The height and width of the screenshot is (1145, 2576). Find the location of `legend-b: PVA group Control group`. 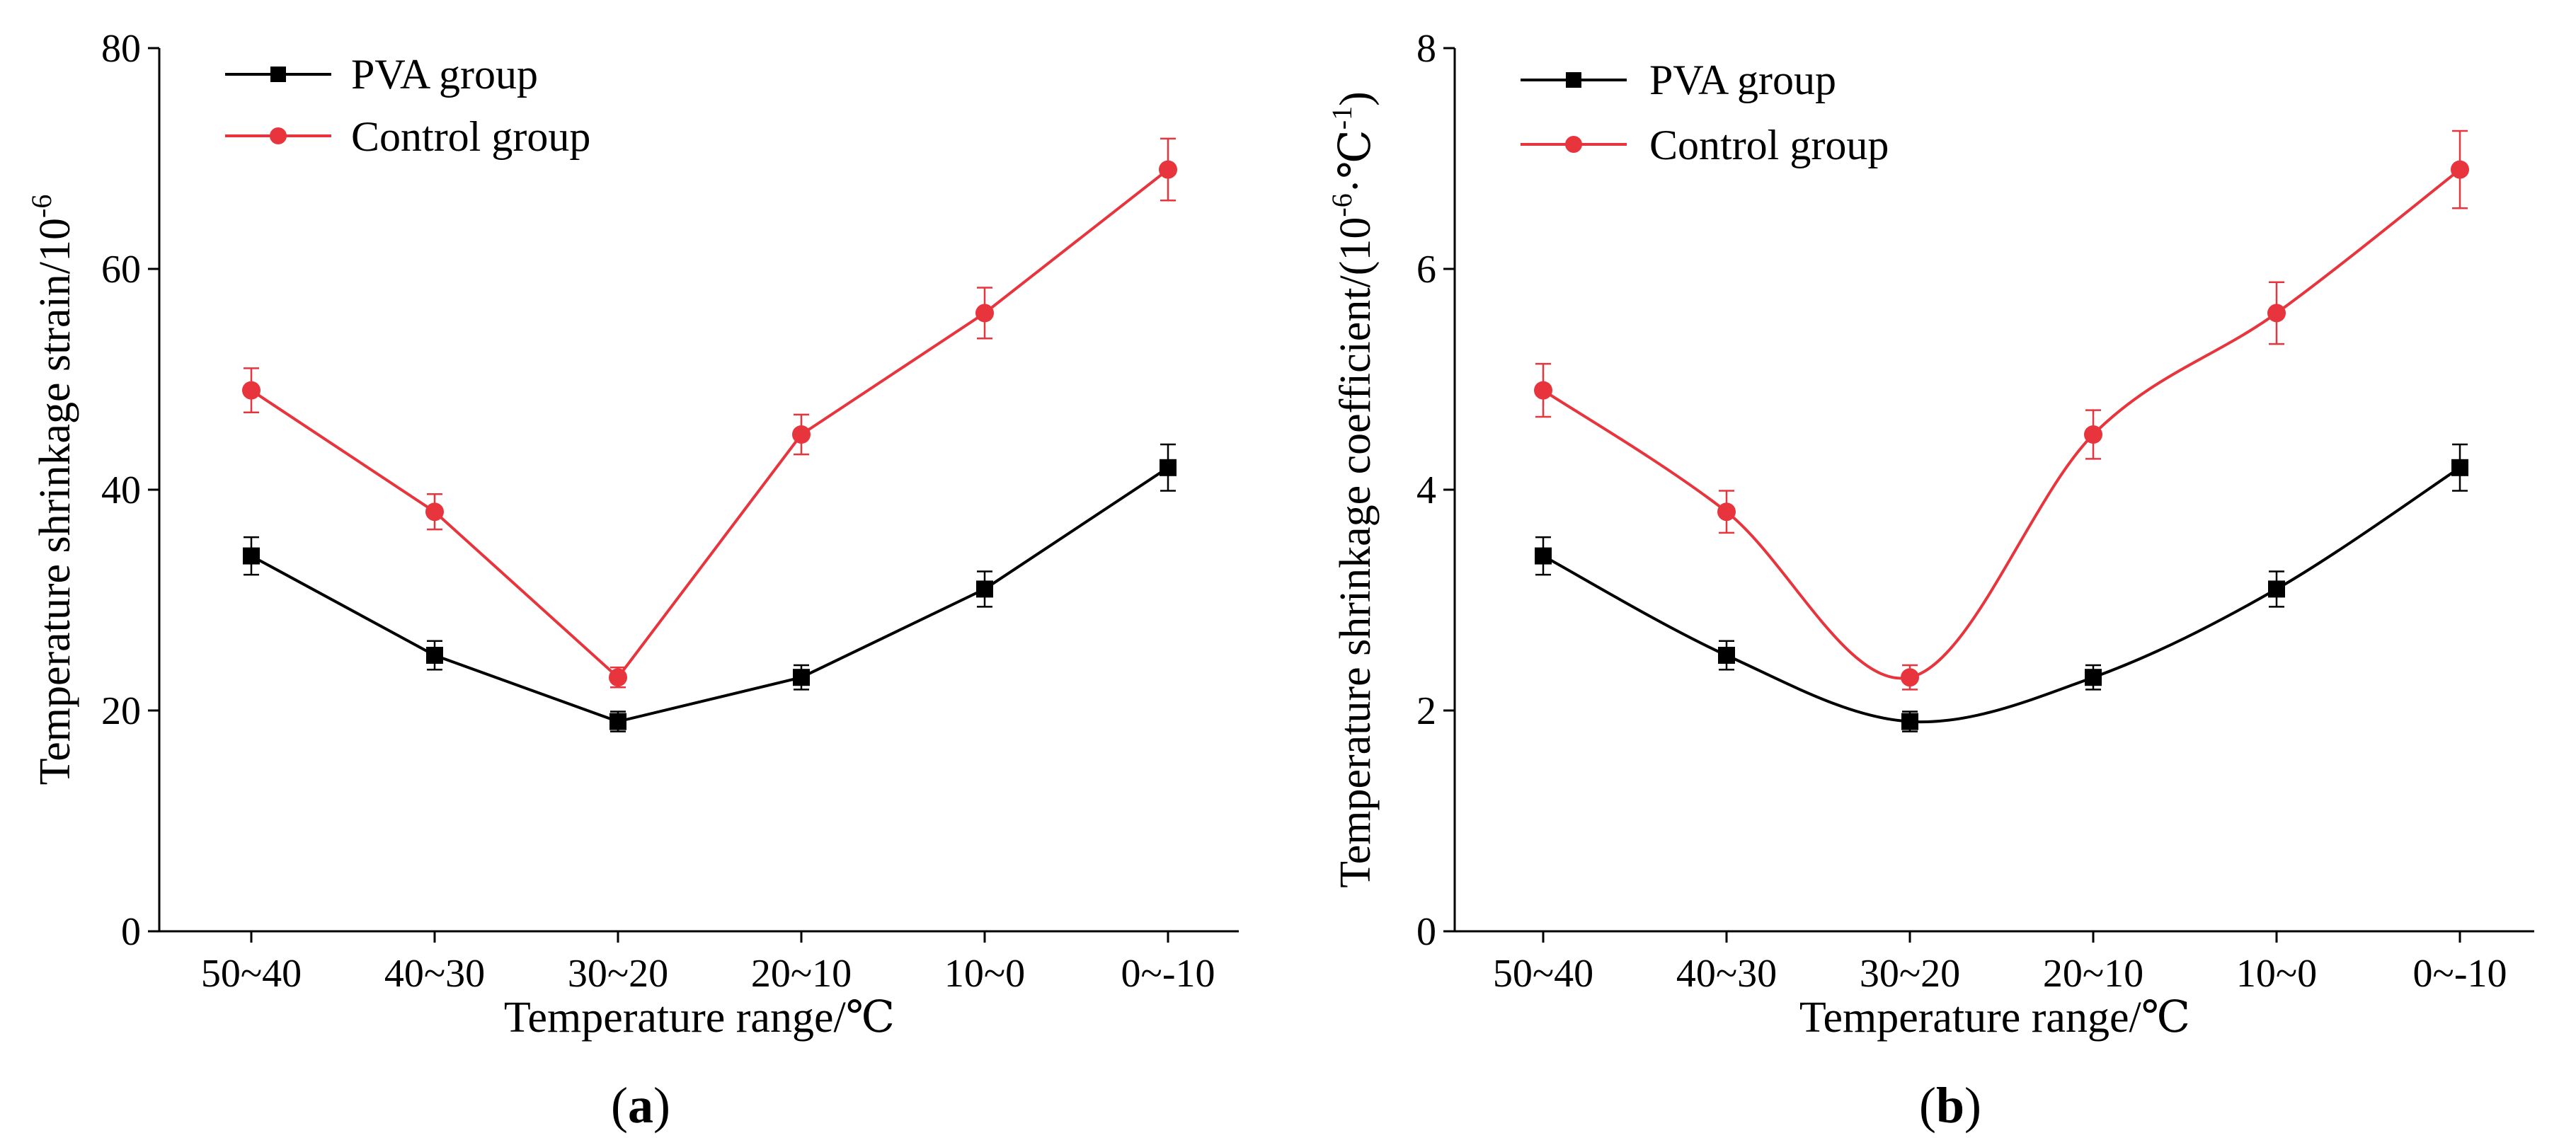

legend-b: PVA group Control group is located at coordinates (1705, 113).